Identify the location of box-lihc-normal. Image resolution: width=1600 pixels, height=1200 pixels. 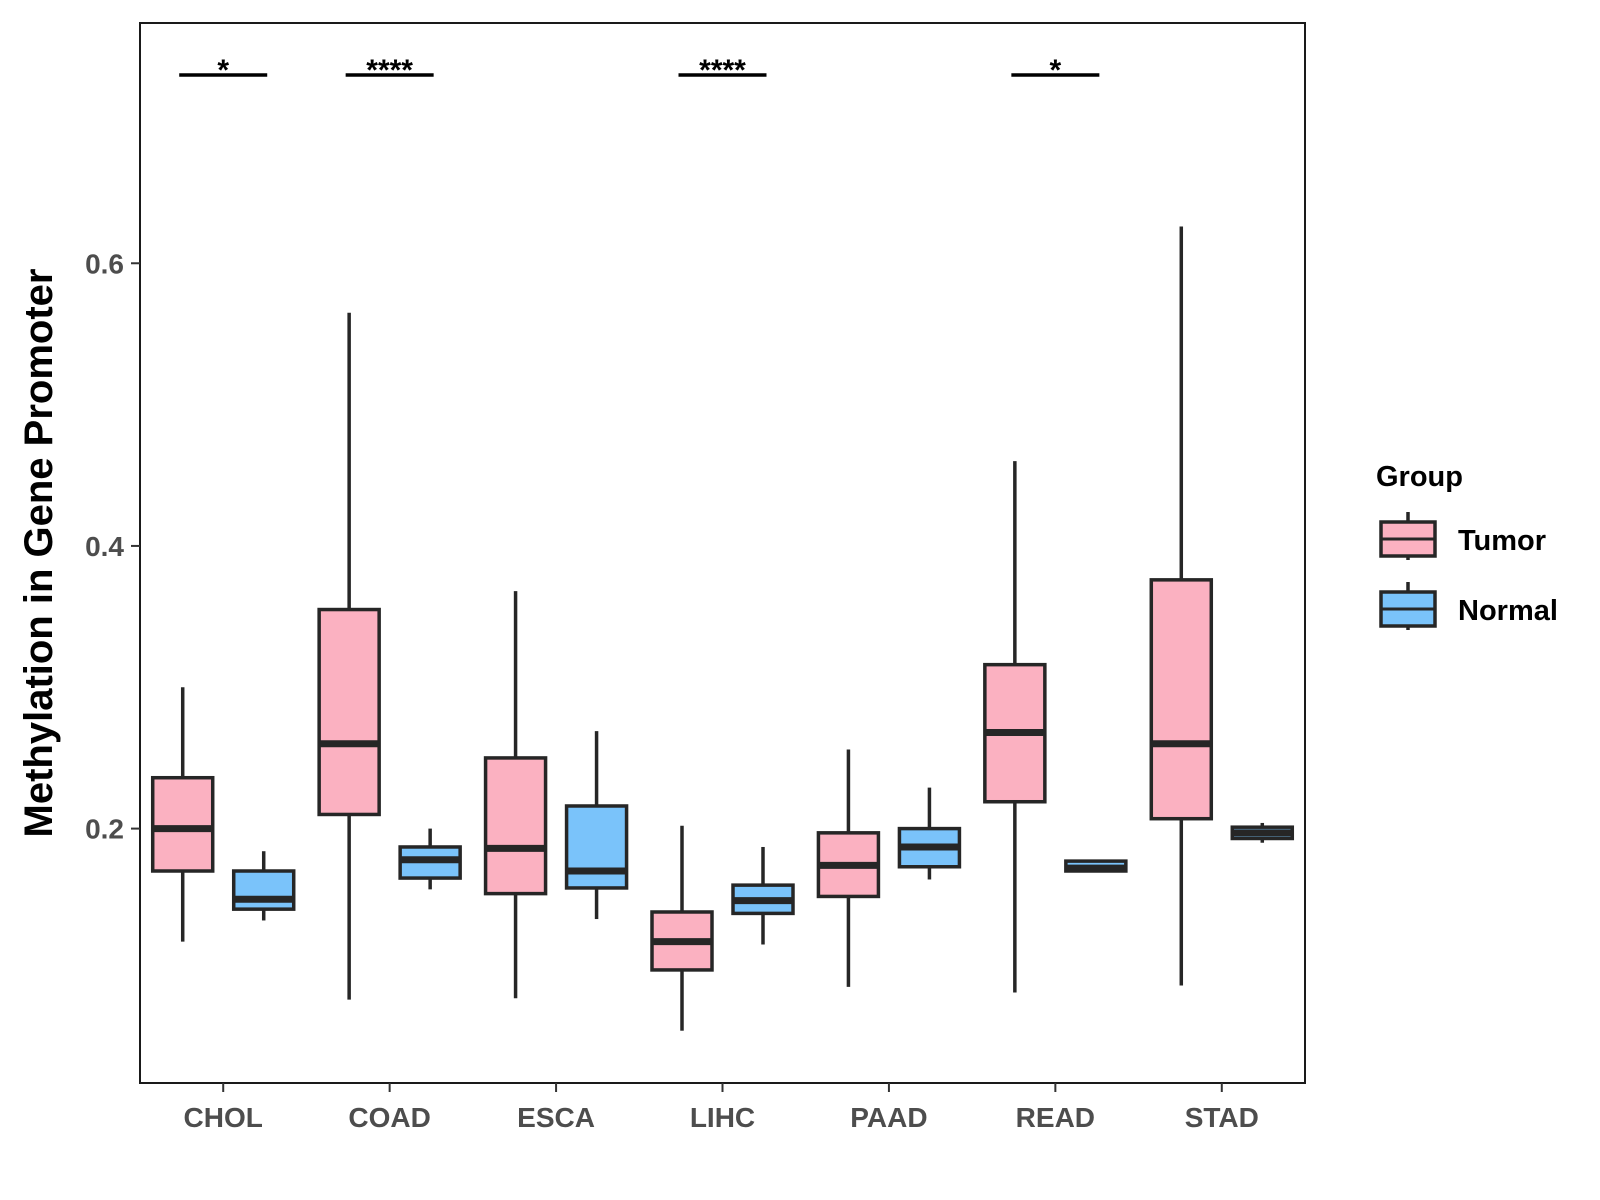
(763, 895).